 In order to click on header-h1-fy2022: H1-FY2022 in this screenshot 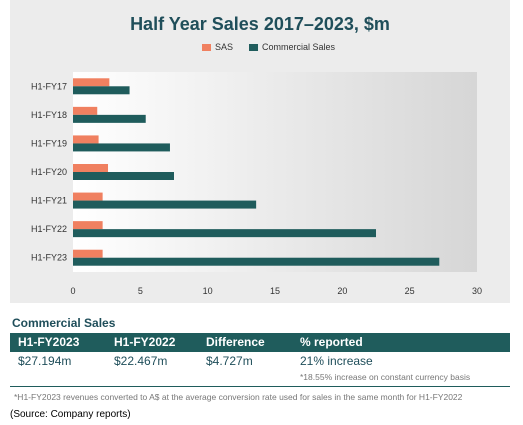, I will do `click(145, 342)`.